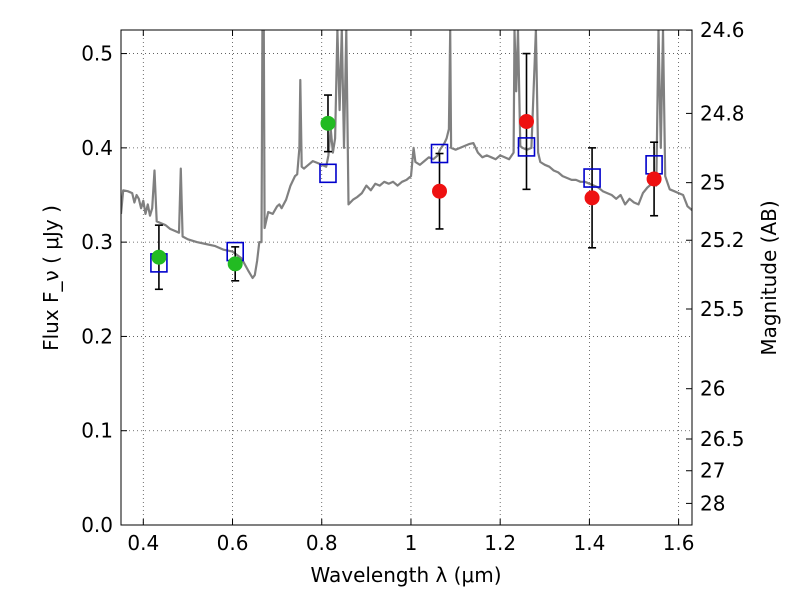 This screenshot has width=800, height=600. Describe the element at coordinates (322, 543) in the screenshot. I see `x-tick-label: 0.8` at that location.